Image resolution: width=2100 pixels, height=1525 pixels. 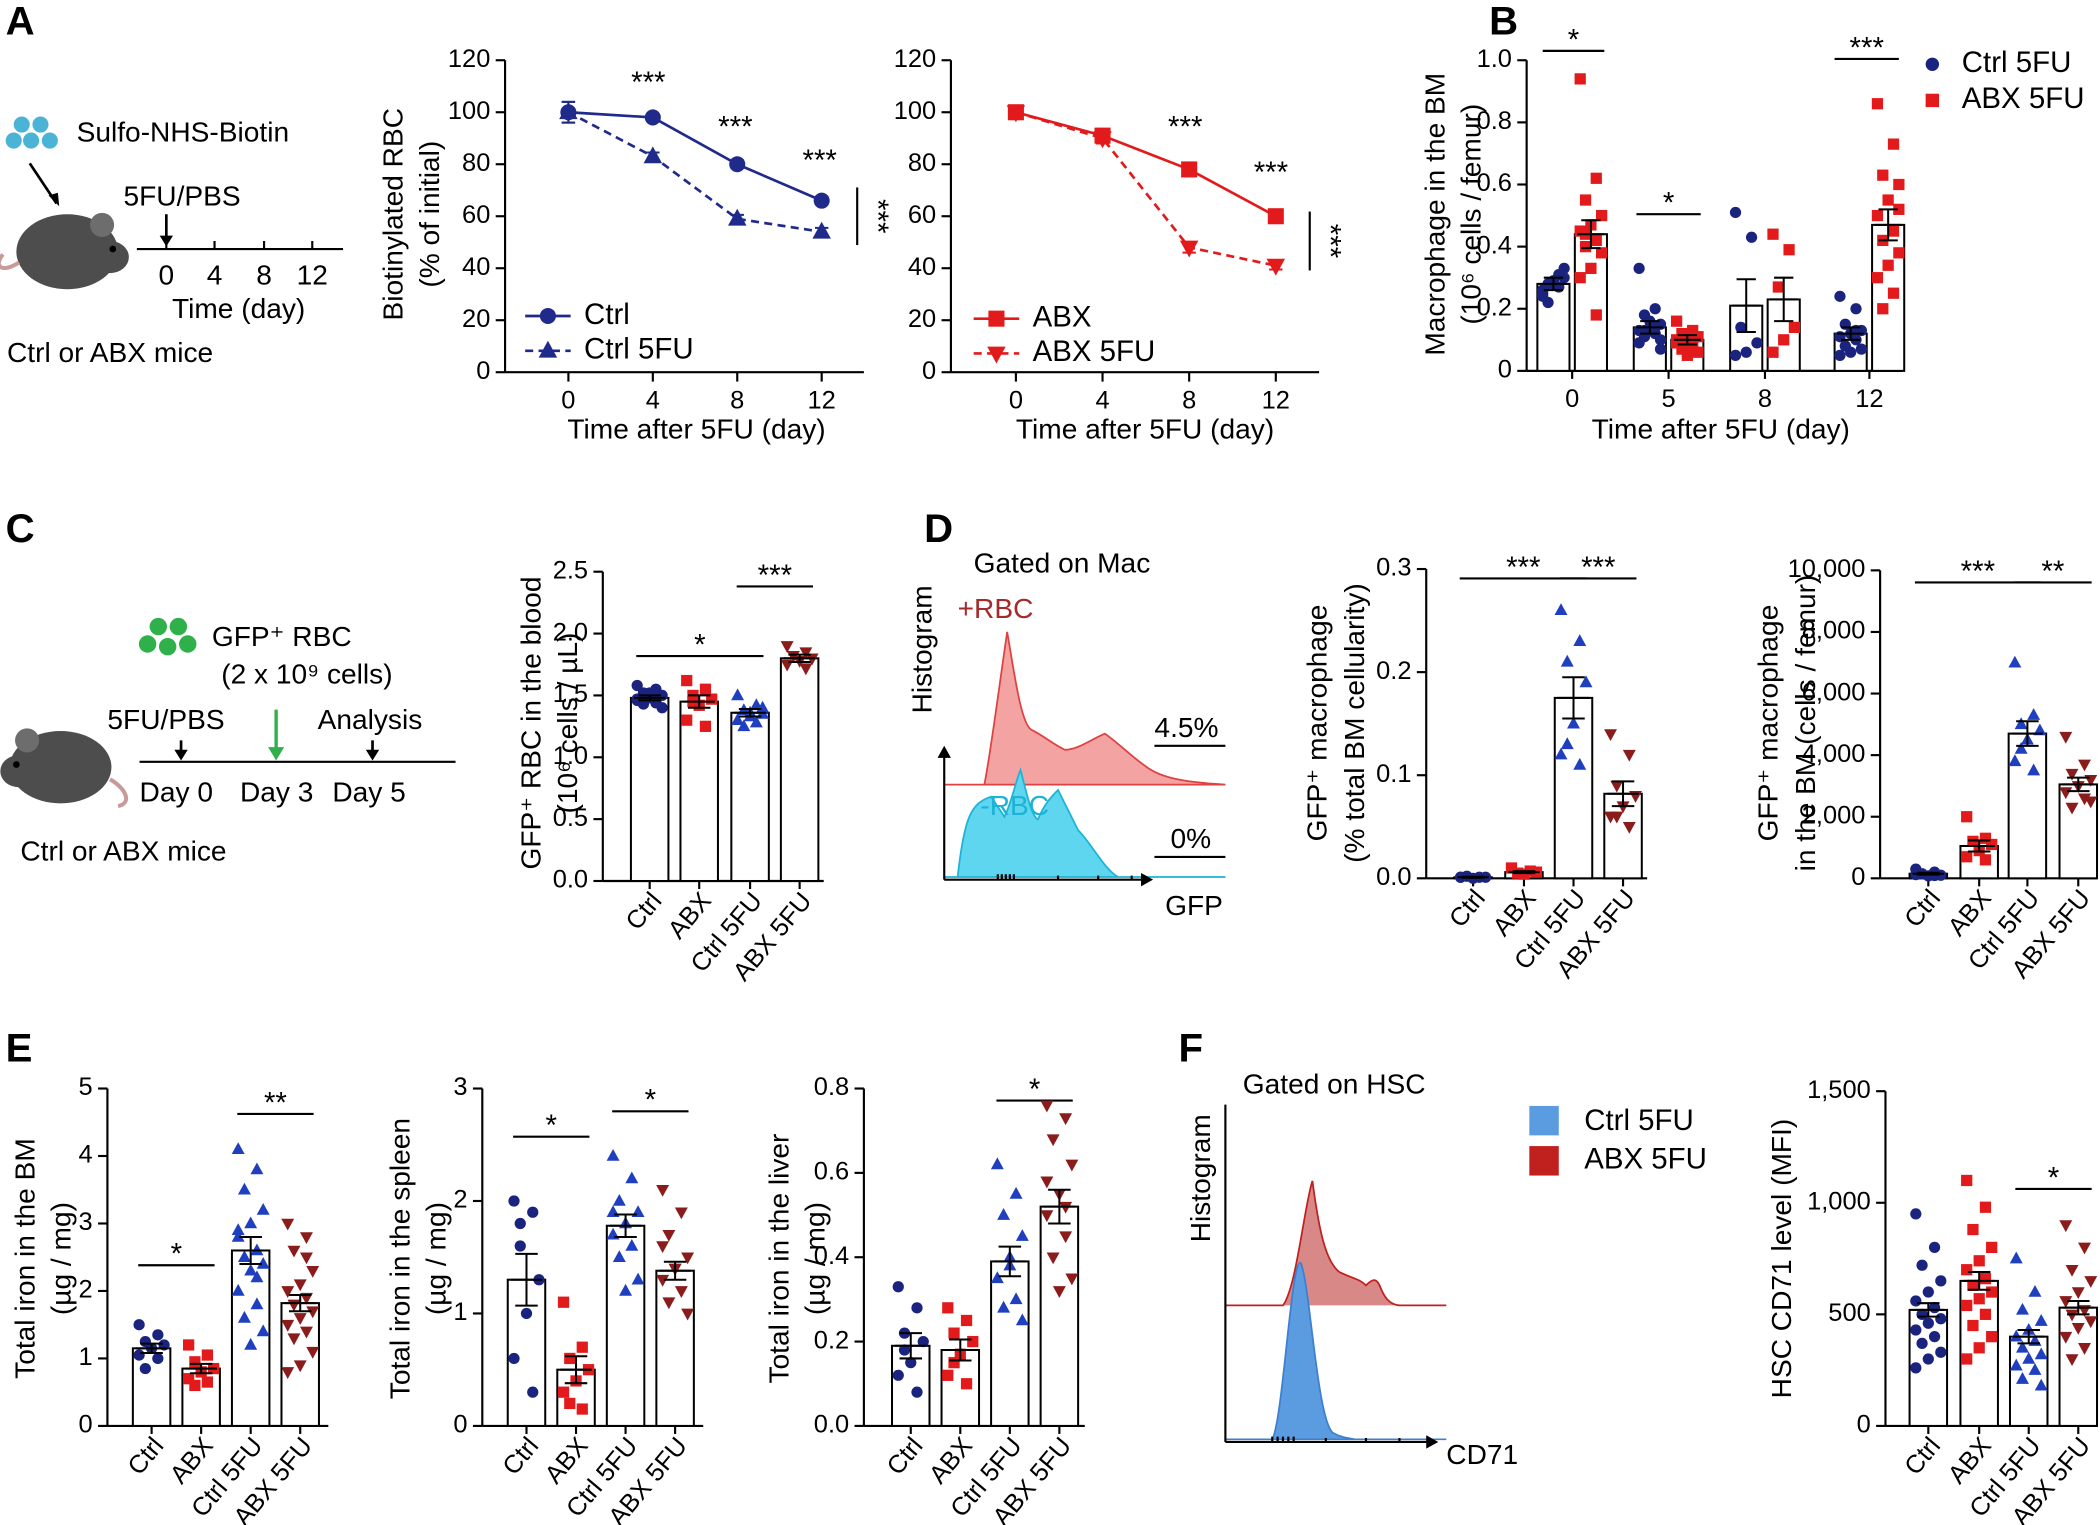 I want to click on y-tick-label: 0.2, so click(x=1393, y=671).